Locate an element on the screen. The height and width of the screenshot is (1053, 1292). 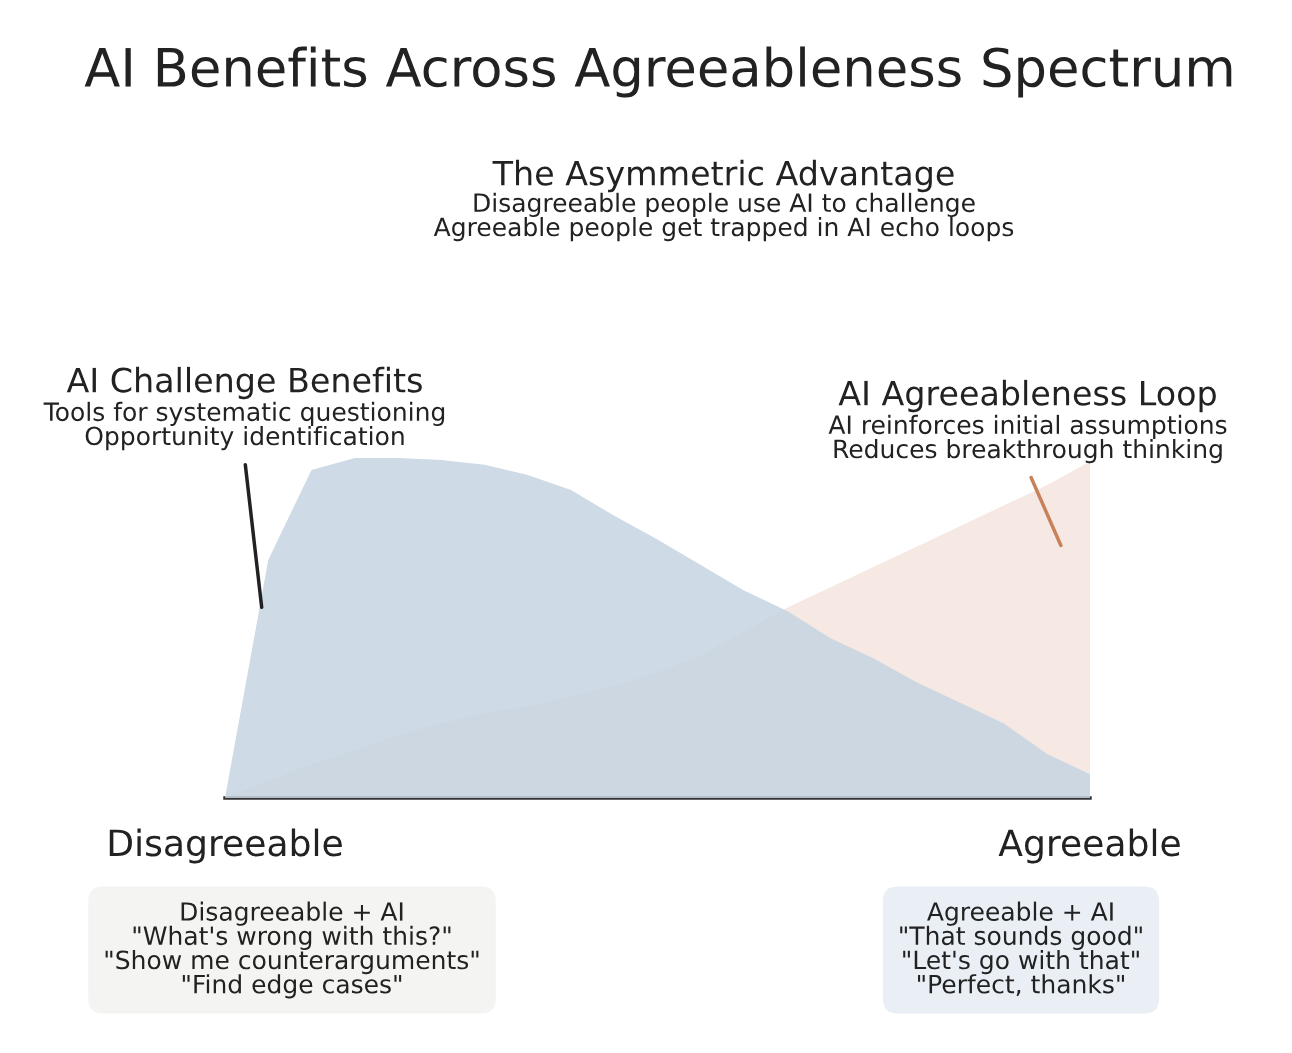
annotation: AI reinforces initial assumptions Reduces breakthrough thinking is located at coordinates (1027, 439).